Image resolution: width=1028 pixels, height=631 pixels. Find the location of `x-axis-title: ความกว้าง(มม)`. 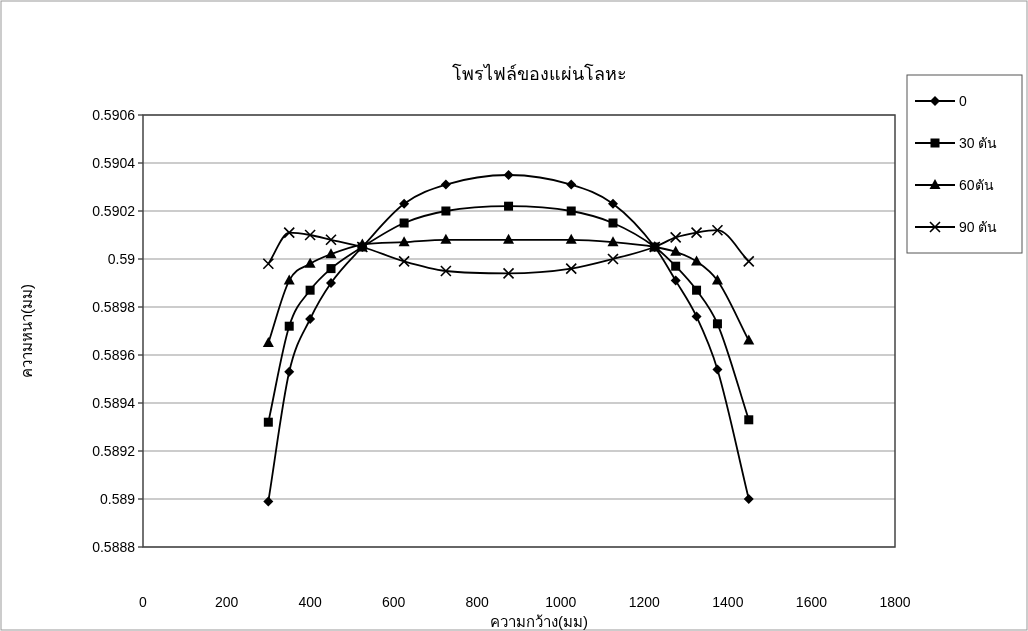

x-axis-title: ความกว้าง(มม) is located at coordinates (539, 621).